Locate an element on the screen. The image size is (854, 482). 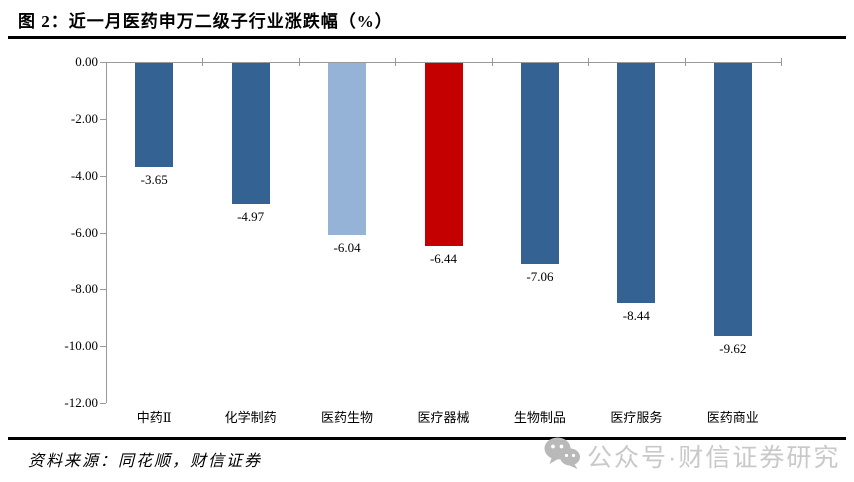
y-axis-tick-label: -10.00 is located at coordinates (81, 346).